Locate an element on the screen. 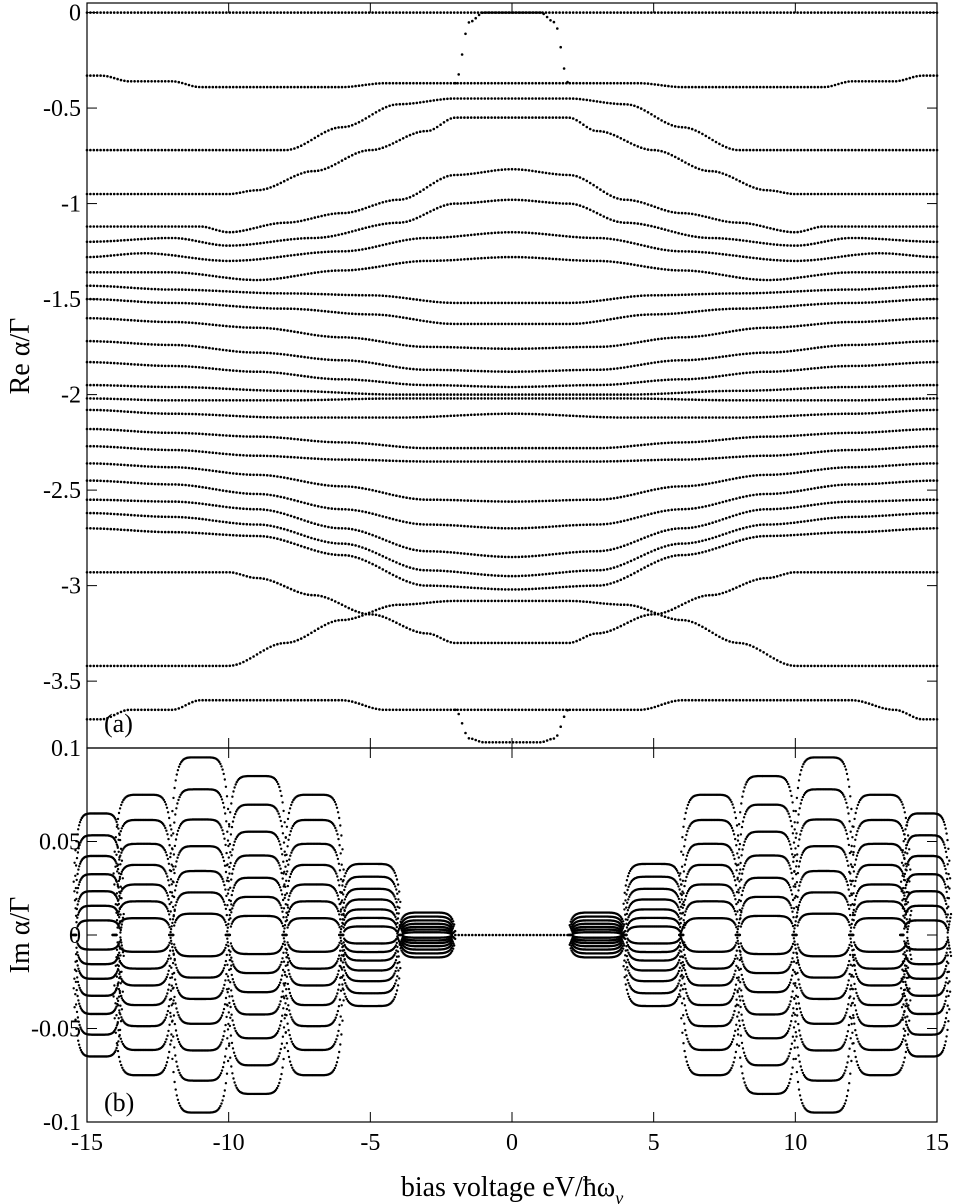 The width and height of the screenshot is (954, 1204). ytick-label-a-0: 0 is located at coordinates (75, 14).